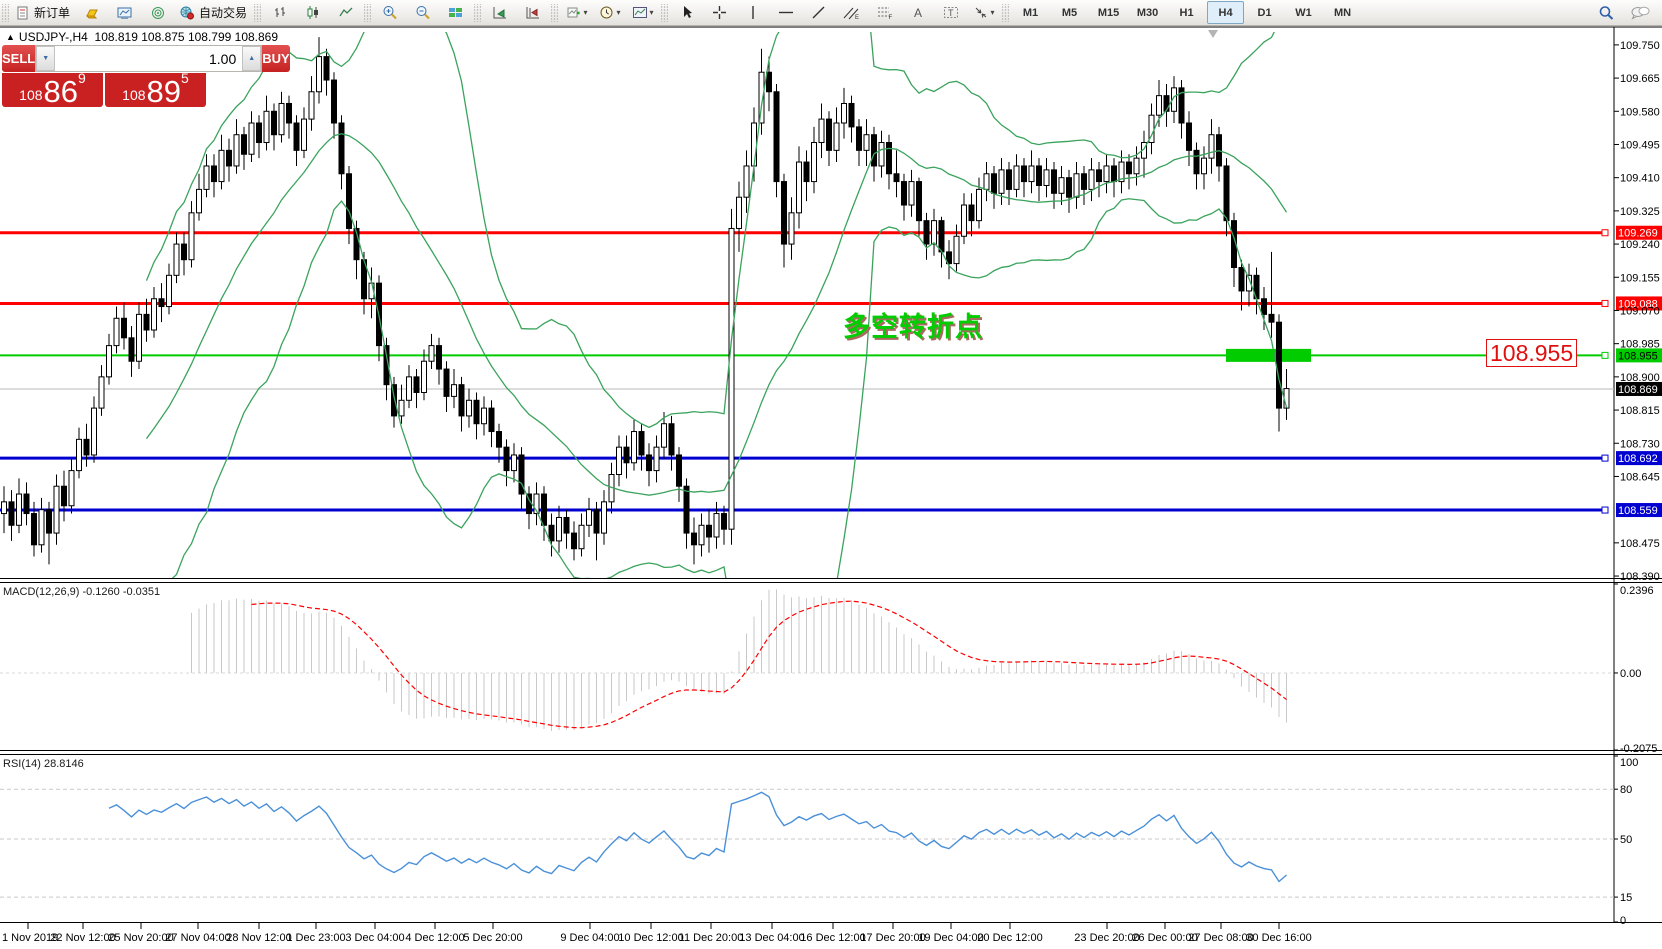 Image resolution: width=1662 pixels, height=949 pixels. I want to click on svg-text: 26 Dec 00:00, so click(1164, 938).